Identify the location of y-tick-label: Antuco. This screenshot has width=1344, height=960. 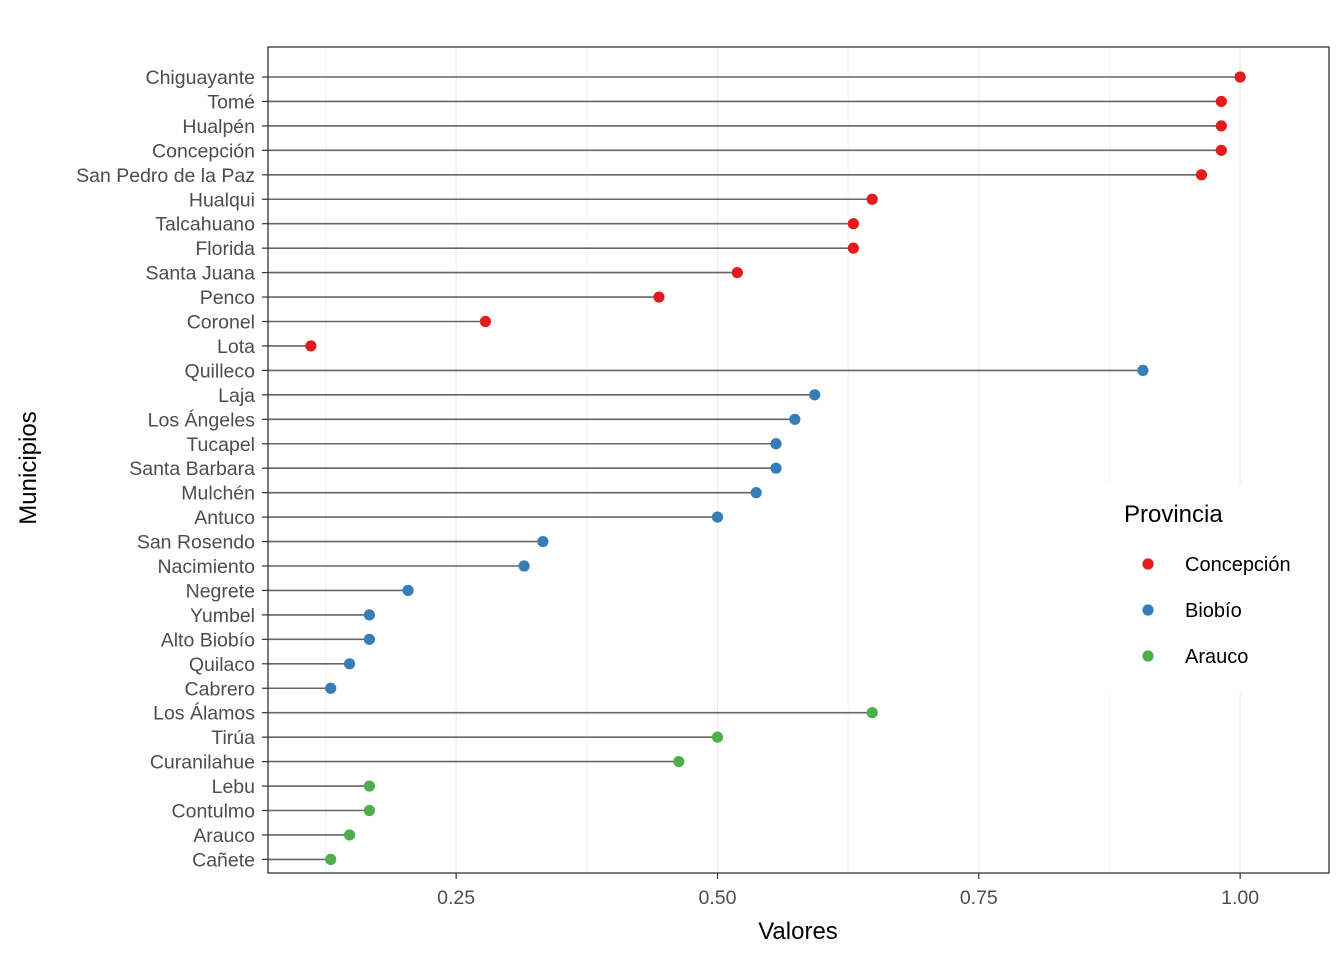
(224, 518).